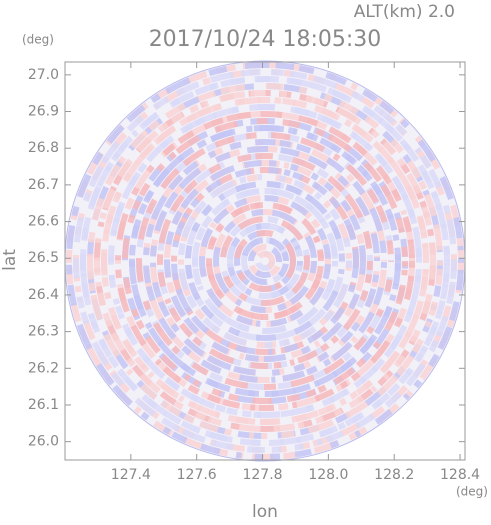 This screenshot has height=525, width=491. What do you see at coordinates (43, 258) in the screenshot?
I see `y-tick-label: 26.5` at bounding box center [43, 258].